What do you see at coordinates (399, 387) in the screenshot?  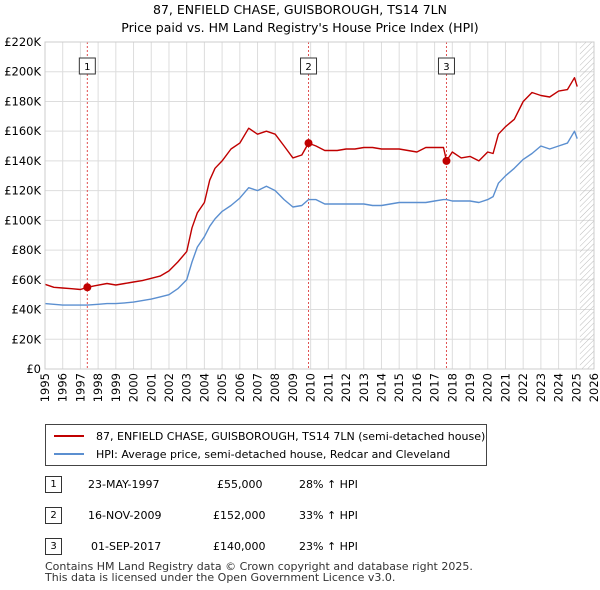 I see `x-tick-label: 2015` at bounding box center [399, 387].